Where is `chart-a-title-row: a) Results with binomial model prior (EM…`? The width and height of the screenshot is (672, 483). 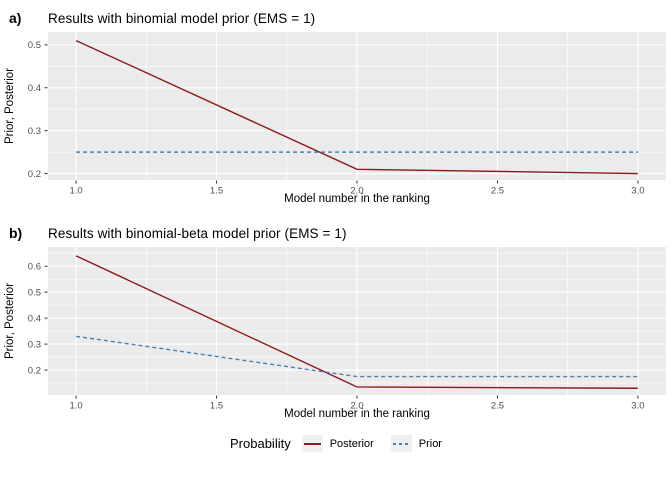
chart-a-title-row: a) Results with binomial model prior (EM… is located at coordinates (336, 14).